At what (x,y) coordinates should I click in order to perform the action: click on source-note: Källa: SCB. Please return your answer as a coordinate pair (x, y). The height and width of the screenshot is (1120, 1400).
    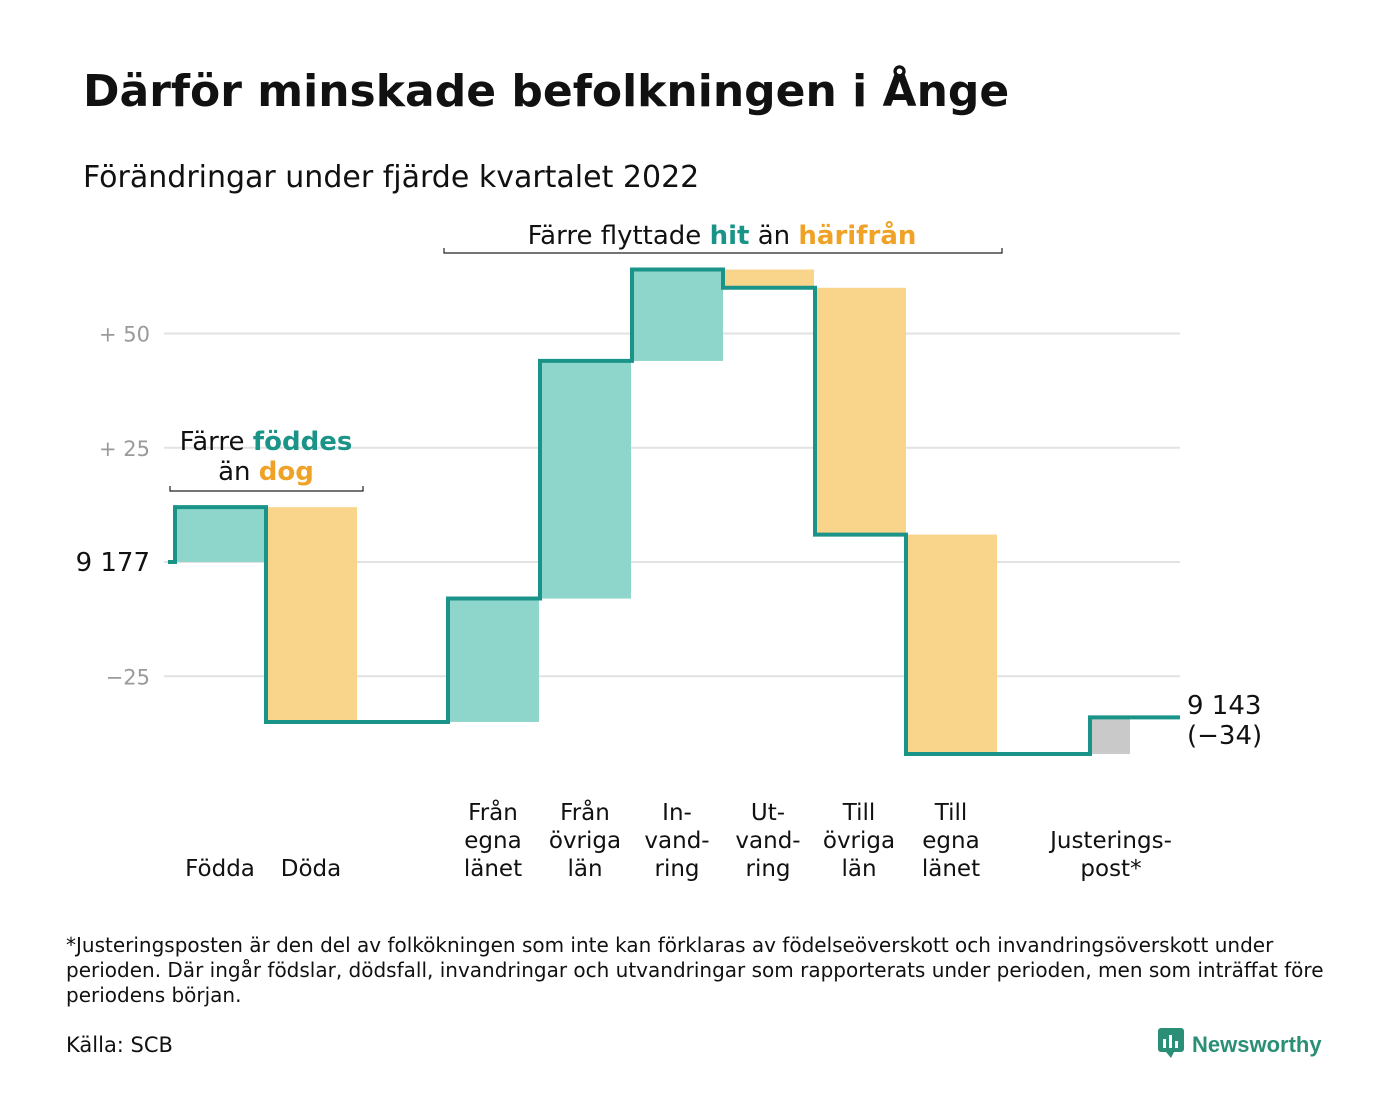
    Looking at the image, I should click on (119, 1045).